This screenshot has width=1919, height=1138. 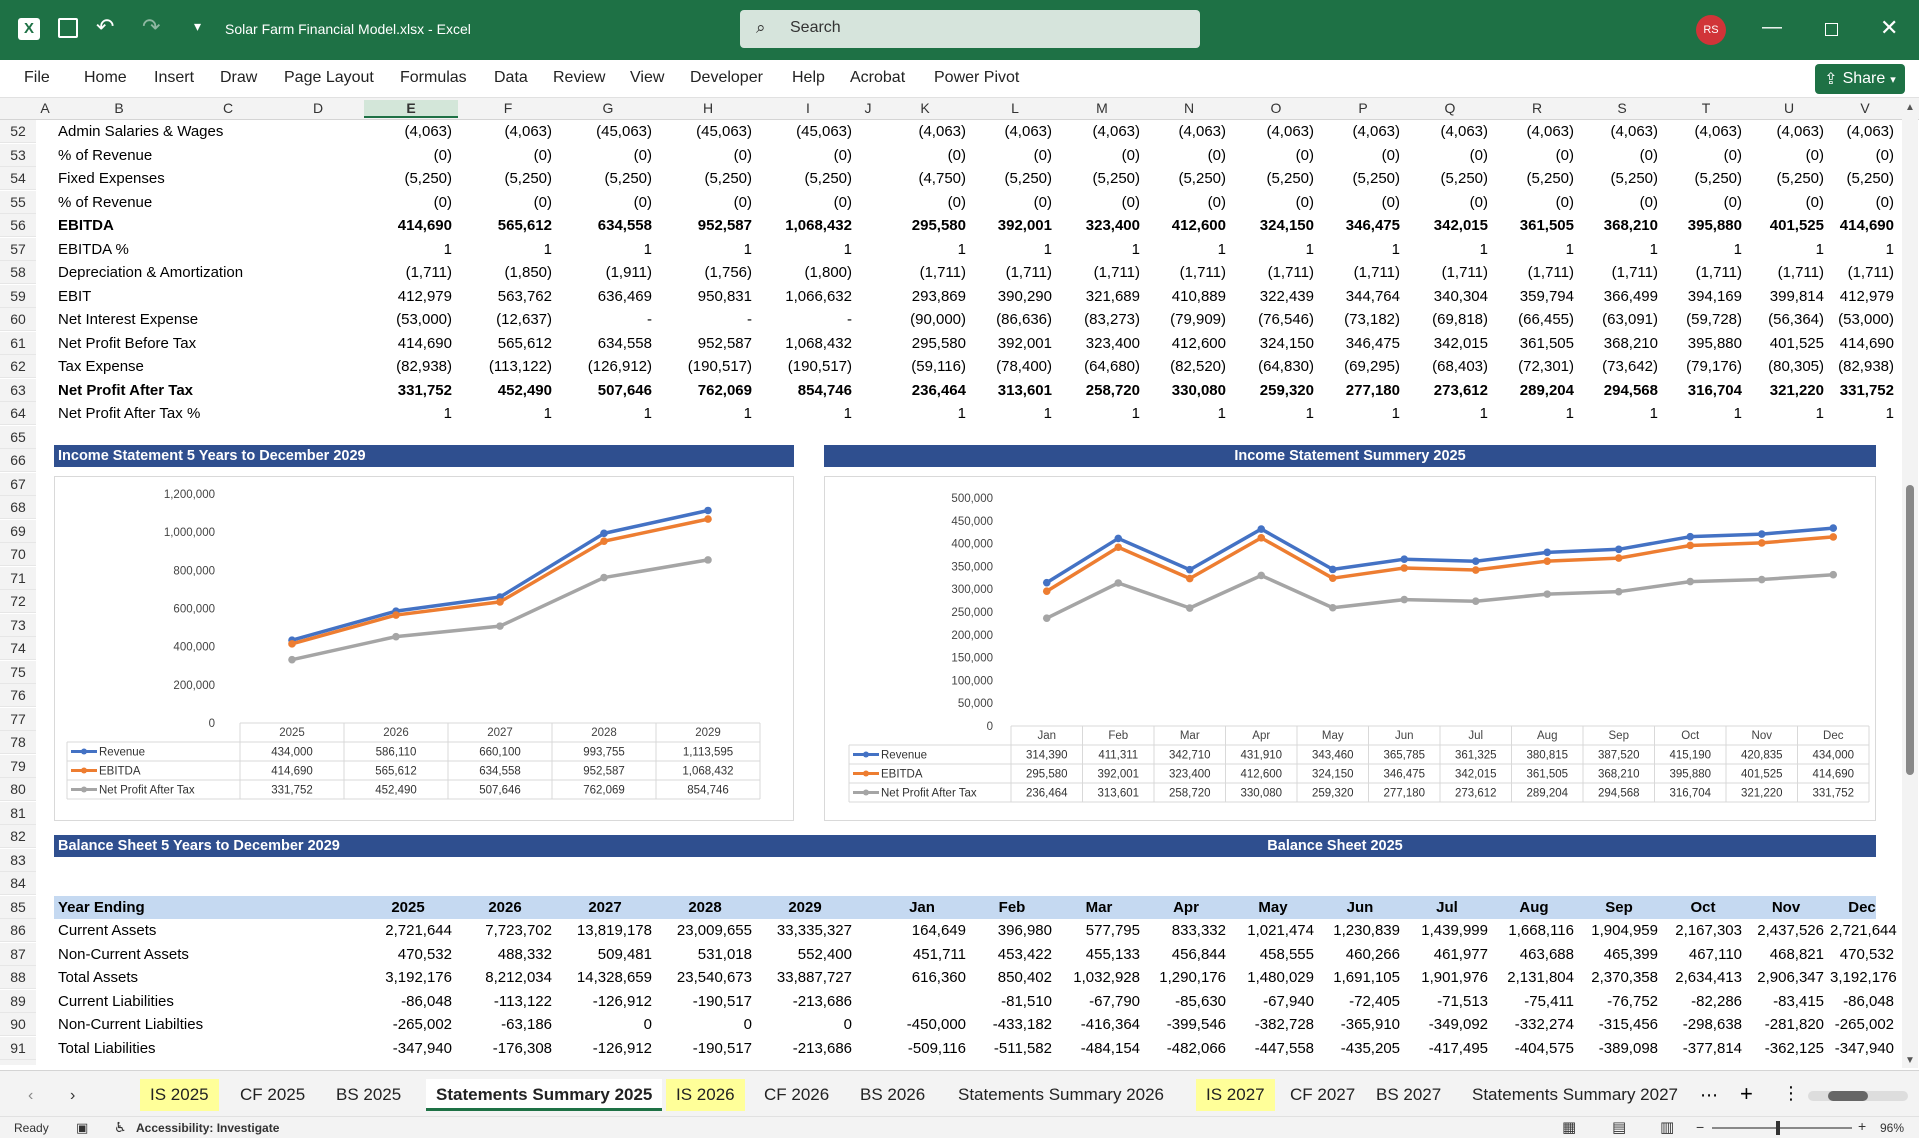 What do you see at coordinates (424, 390) in the screenshot?
I see `cell-value: 331,752` at bounding box center [424, 390].